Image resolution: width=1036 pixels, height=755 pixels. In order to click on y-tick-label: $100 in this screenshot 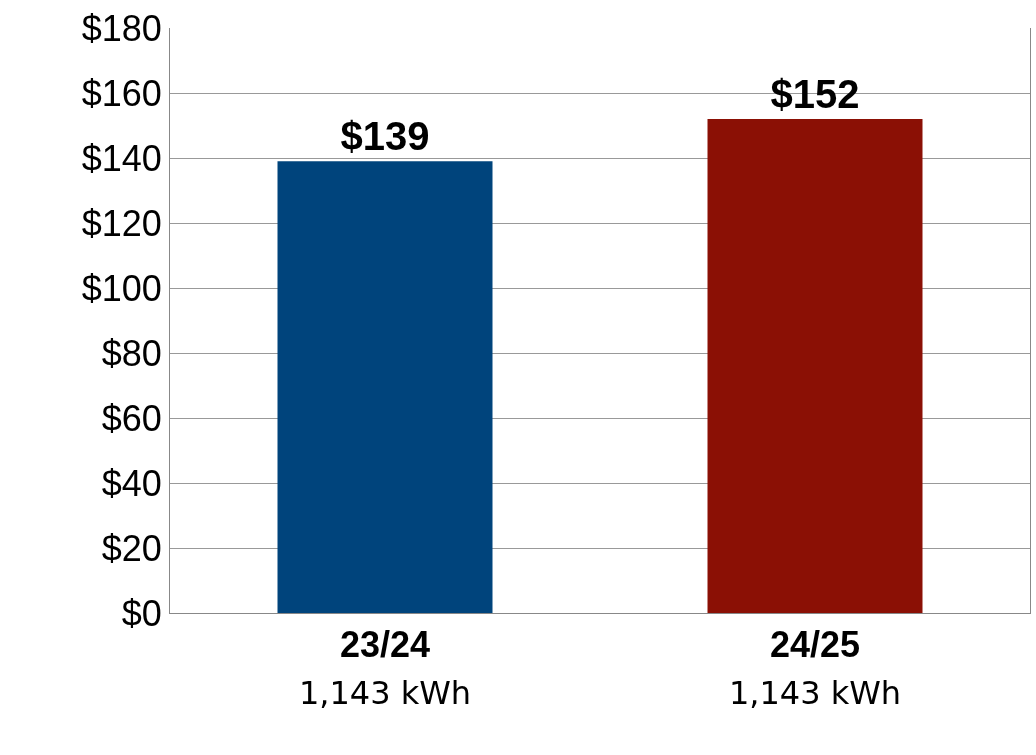, I will do `click(121, 288)`.